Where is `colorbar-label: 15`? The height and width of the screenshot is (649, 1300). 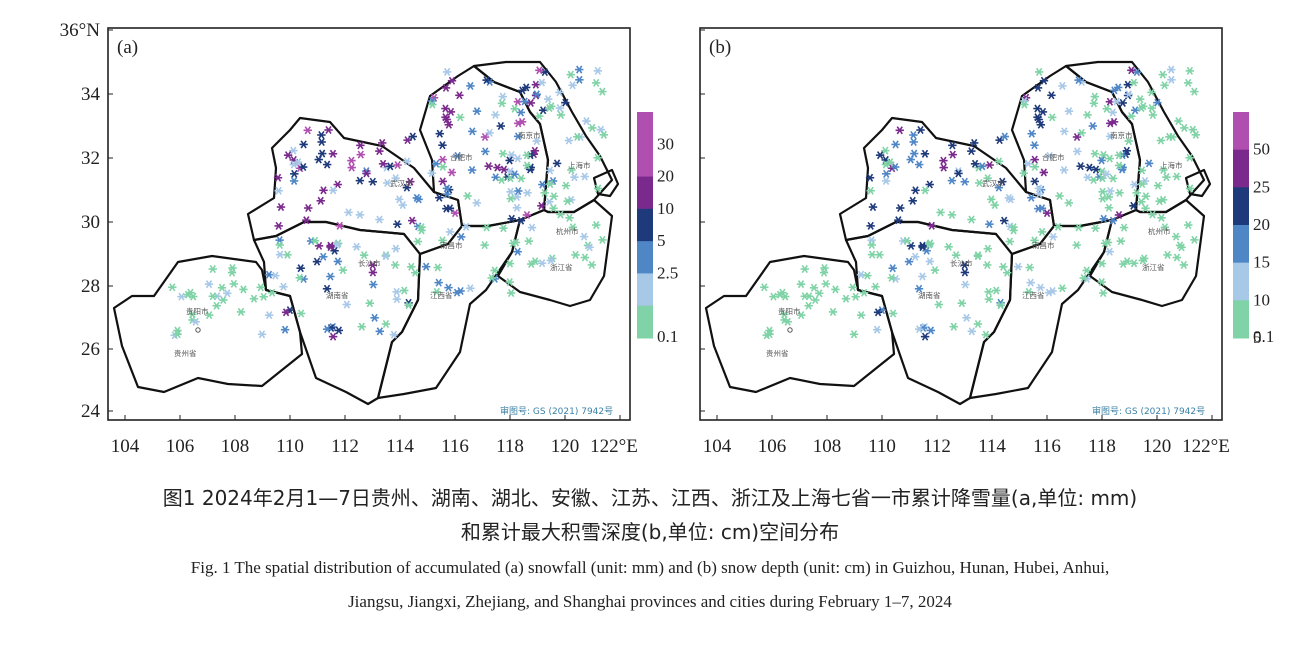 colorbar-label: 15 is located at coordinates (1261, 262).